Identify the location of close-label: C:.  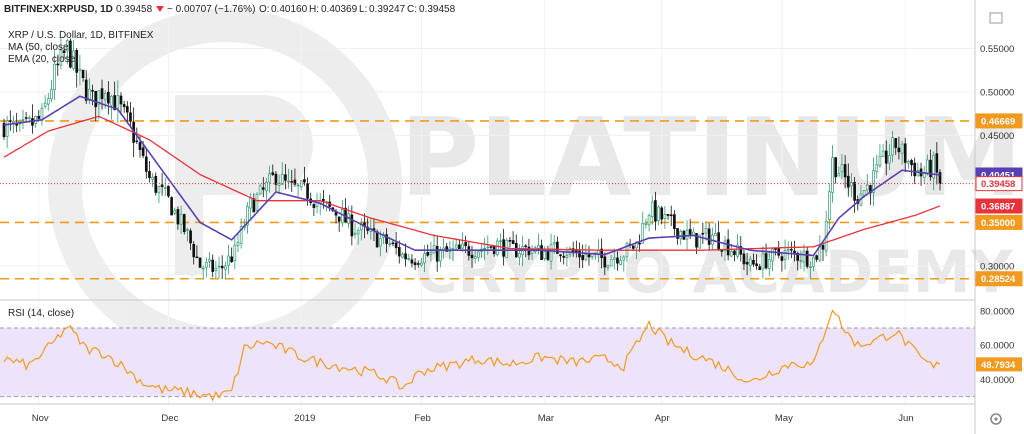
(412, 9).